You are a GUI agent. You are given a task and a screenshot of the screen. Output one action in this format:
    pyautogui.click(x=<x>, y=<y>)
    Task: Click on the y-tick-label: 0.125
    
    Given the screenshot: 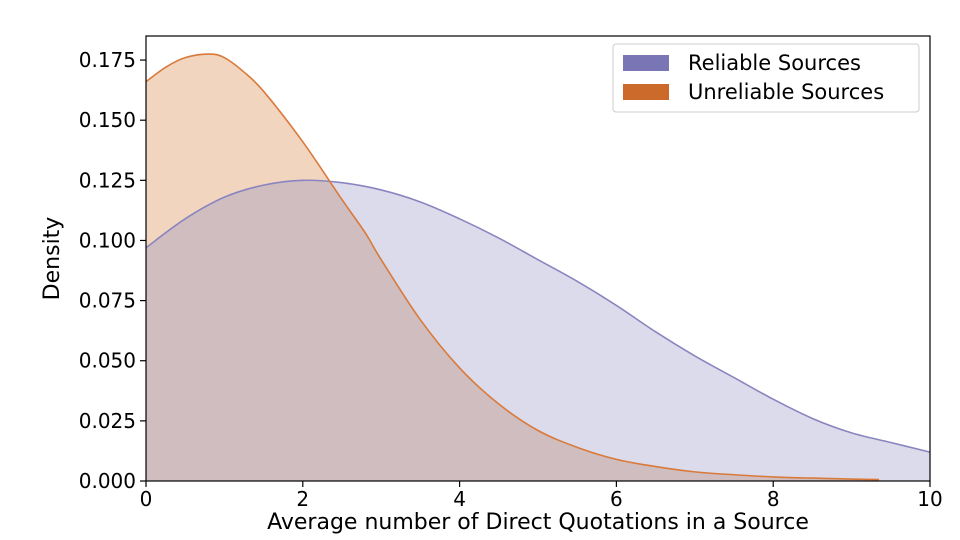 What is the action you would take?
    pyautogui.click(x=107, y=180)
    